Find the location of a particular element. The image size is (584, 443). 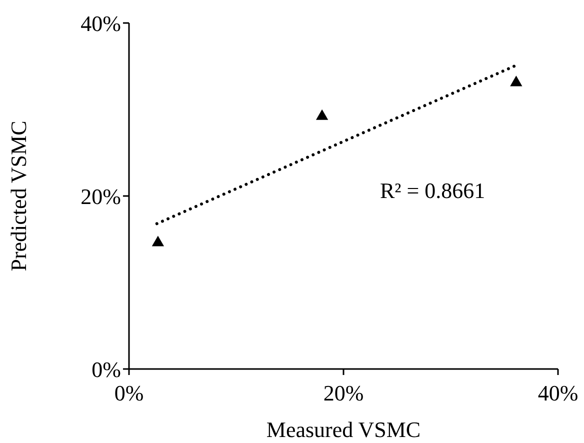

y-tick-label: 40% is located at coordinates (100, 23).